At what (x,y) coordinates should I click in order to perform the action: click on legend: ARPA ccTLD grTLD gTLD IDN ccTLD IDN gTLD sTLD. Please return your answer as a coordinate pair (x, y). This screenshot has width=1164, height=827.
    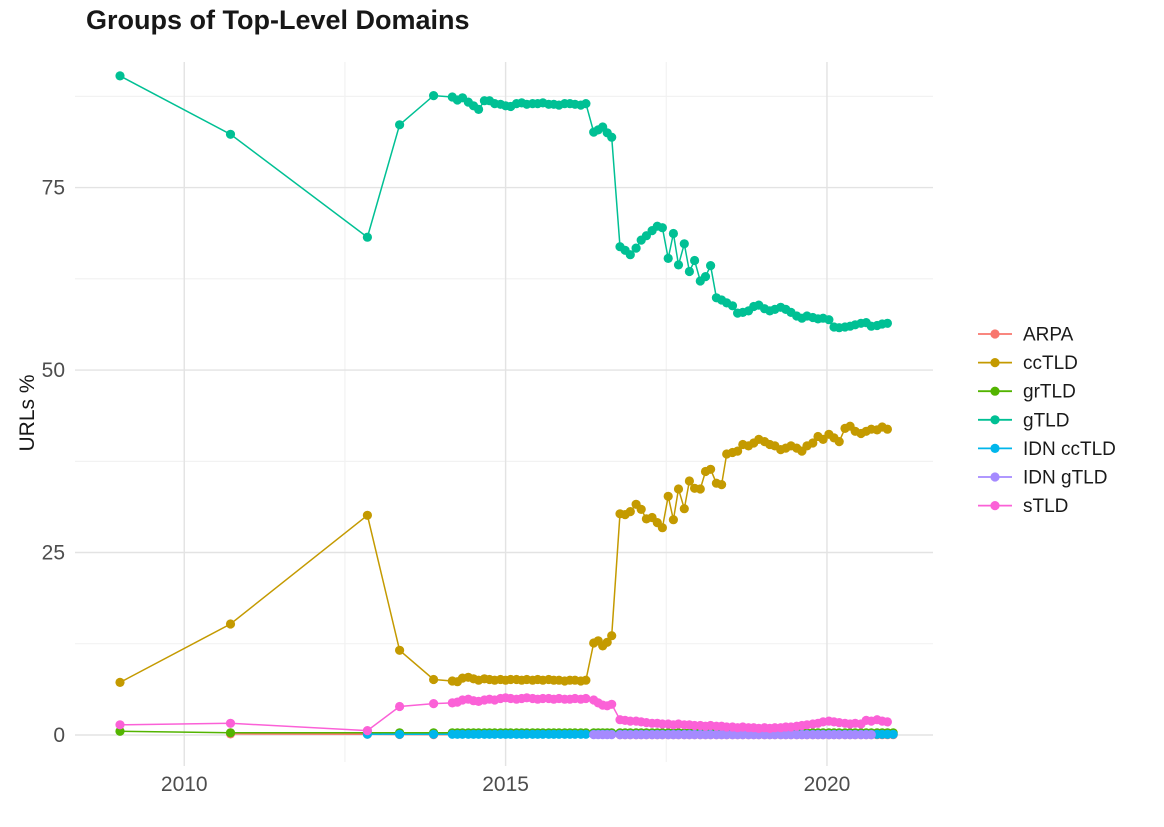
    Looking at the image, I should click on (1047, 421).